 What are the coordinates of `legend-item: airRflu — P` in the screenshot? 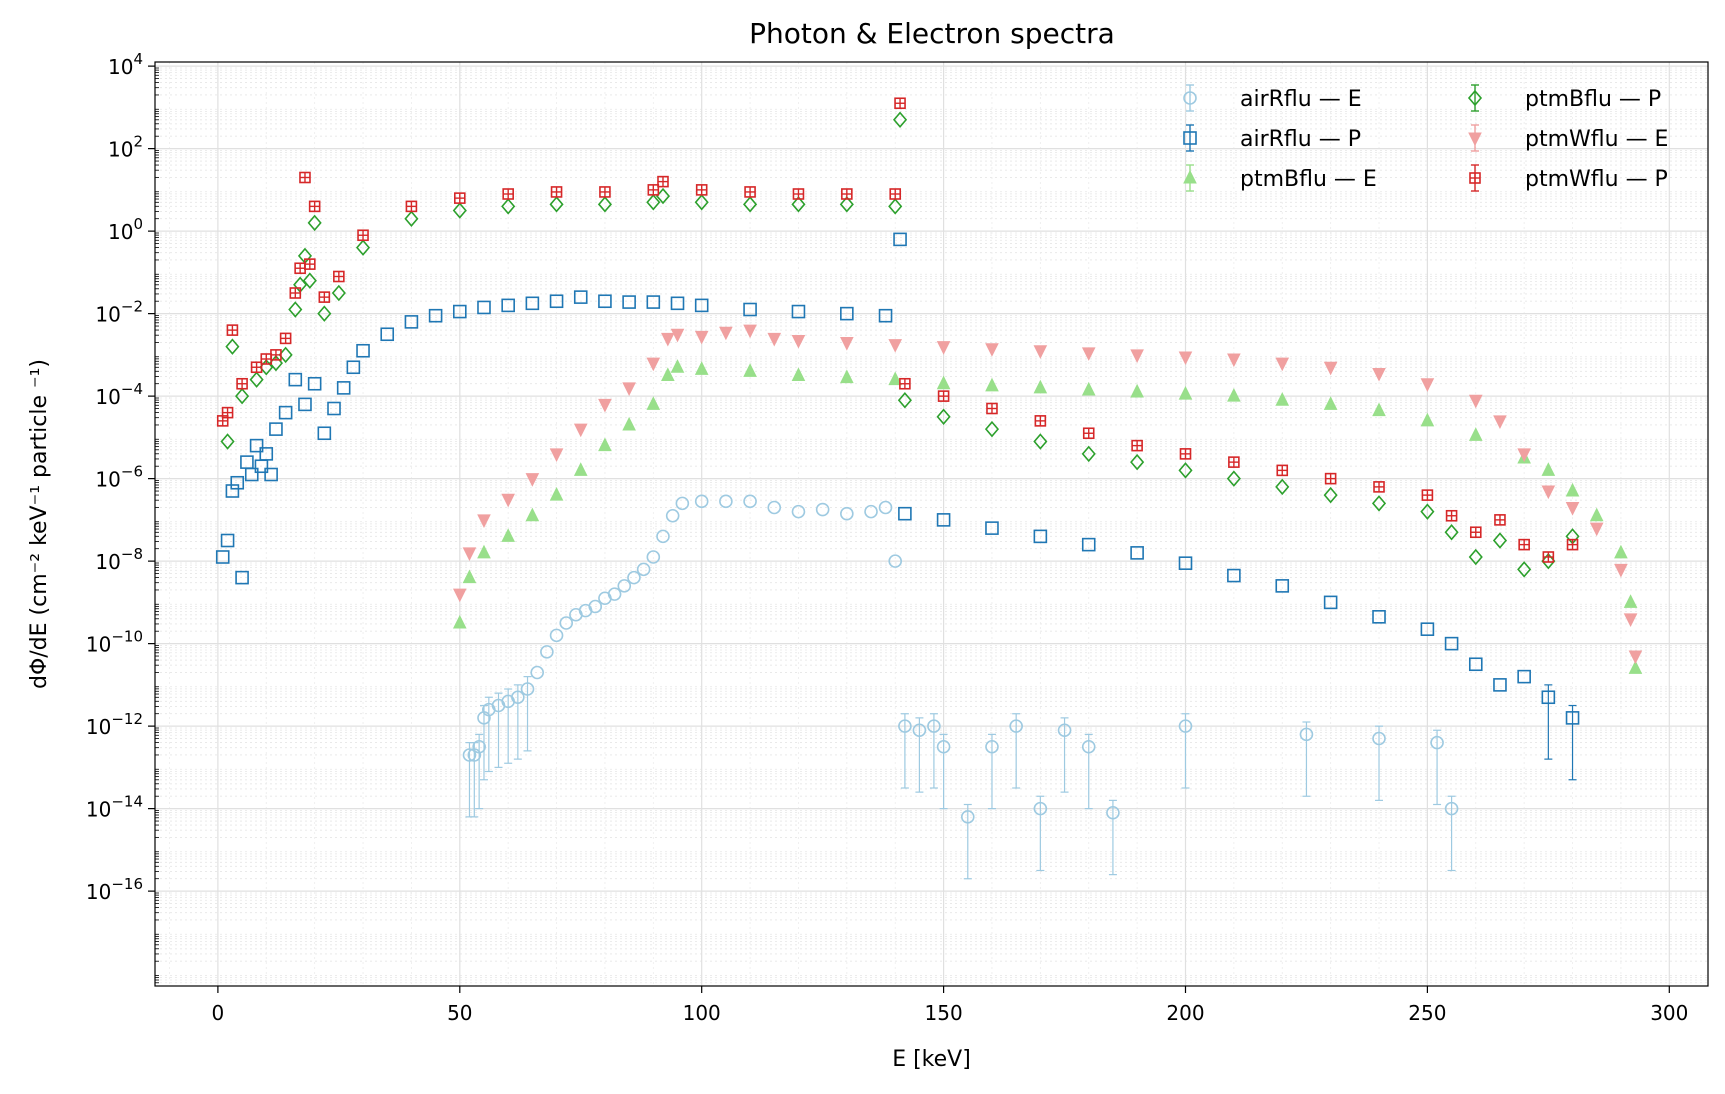 It's located at (1272, 138).